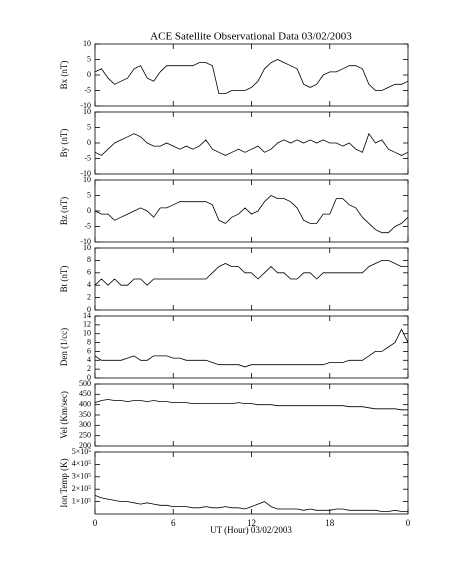  What do you see at coordinates (82, 476) in the screenshot?
I see `y-tick-label: 3×10⁵` at bounding box center [82, 476].